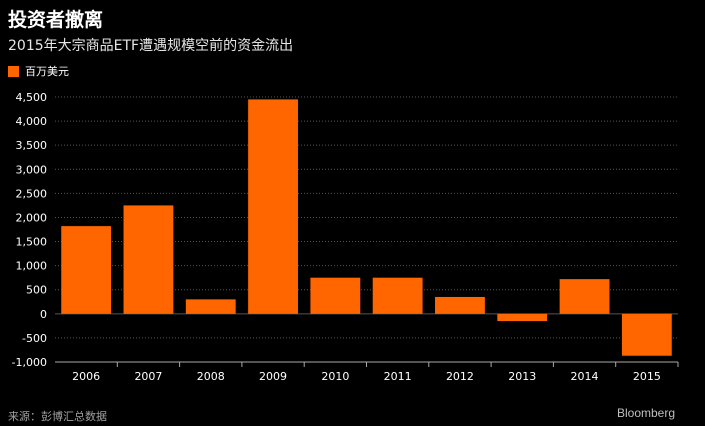 The image size is (705, 426). I want to click on x-tick-label: 2011, so click(398, 376).